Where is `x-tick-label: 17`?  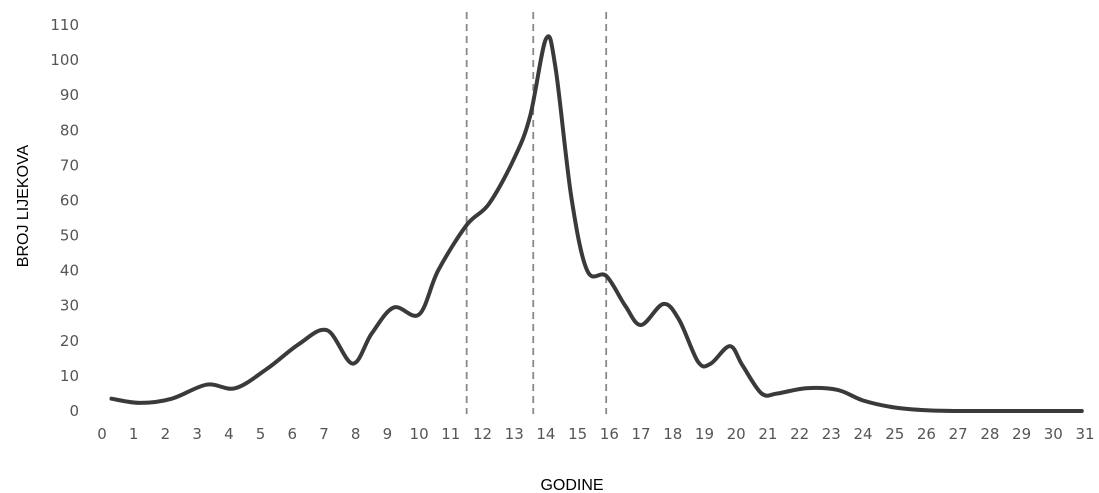
x-tick-label: 17 is located at coordinates (641, 434).